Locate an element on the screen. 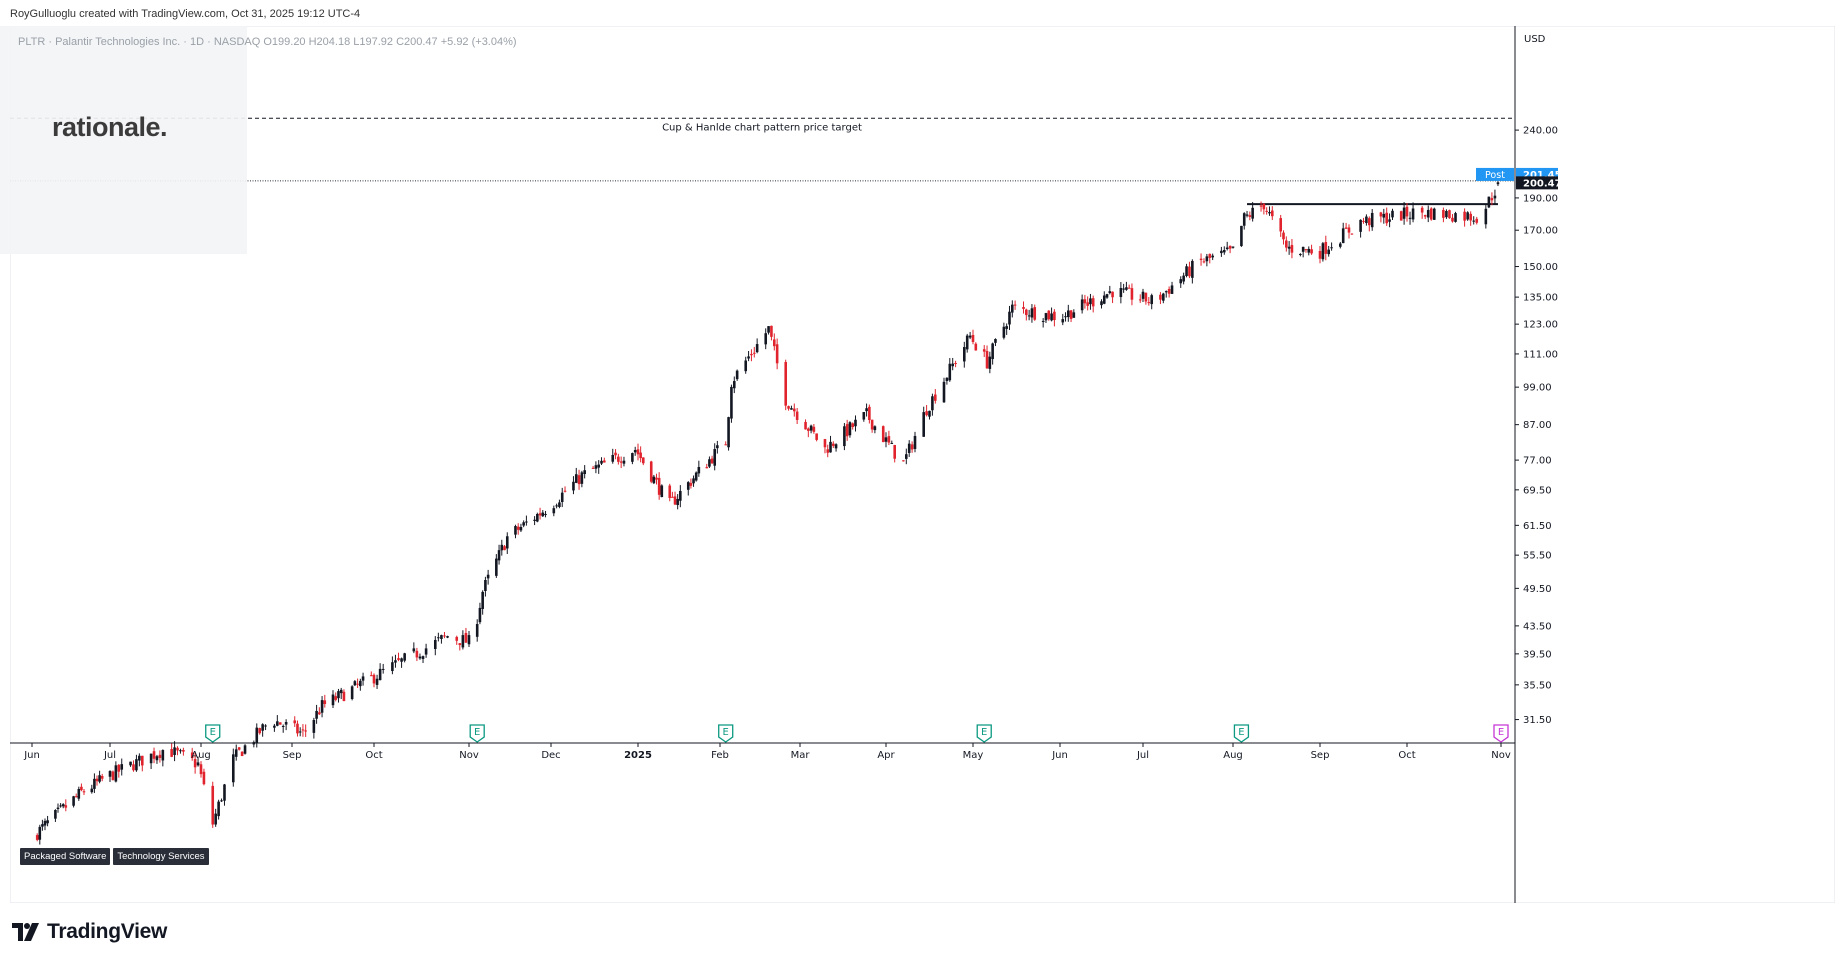 Image resolution: width=1835 pixels, height=958 pixels. earnings-badge is located at coordinates (984, 733).